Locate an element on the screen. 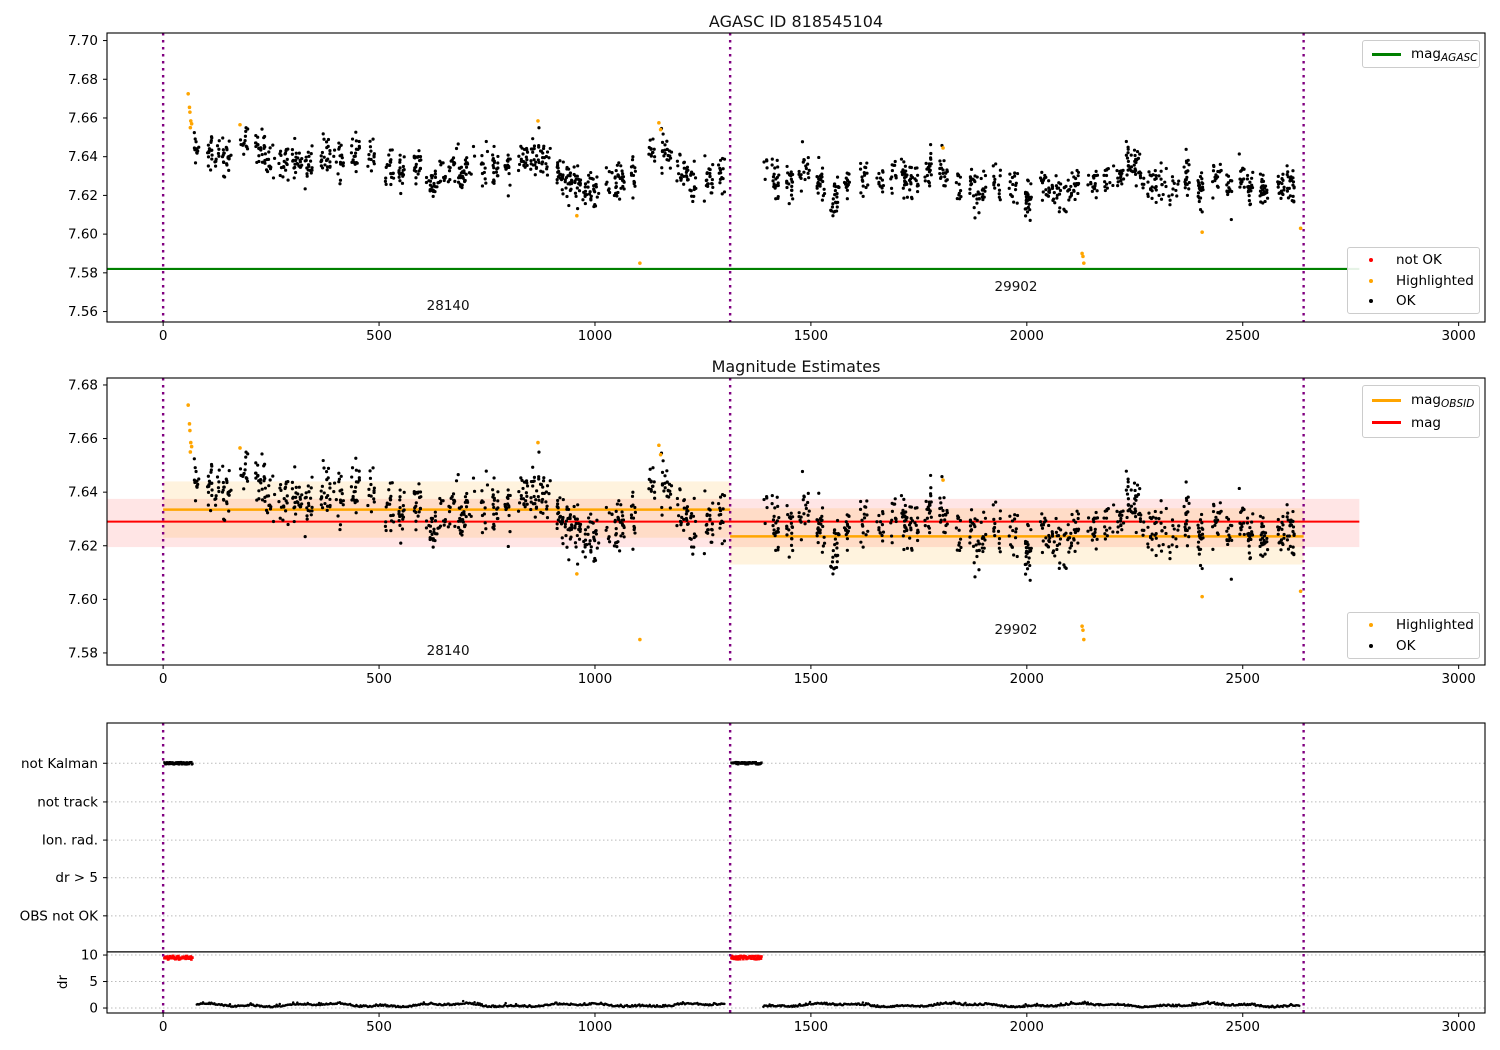  legend-item: magAGASC is located at coordinates (1421, 55).